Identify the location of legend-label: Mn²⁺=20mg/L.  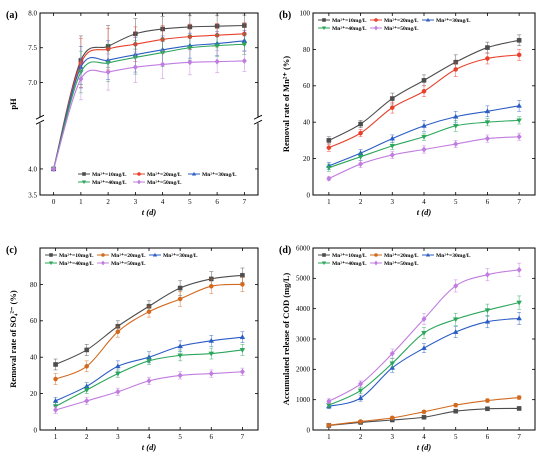
(401, 20).